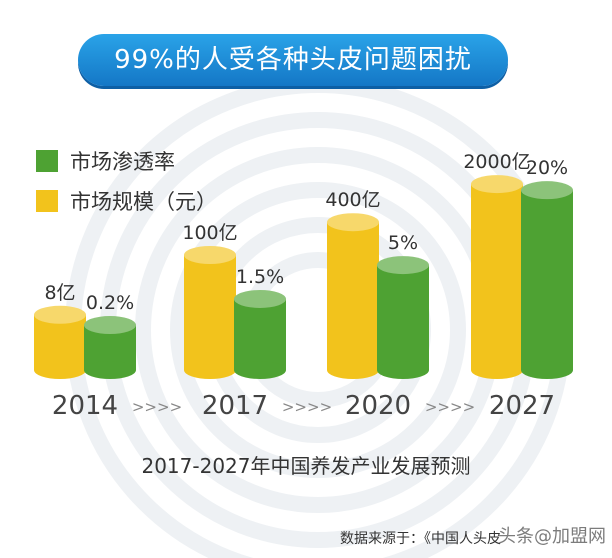  What do you see at coordinates (353, 370) in the screenshot?
I see `bar-size-2020-bottom` at bounding box center [353, 370].